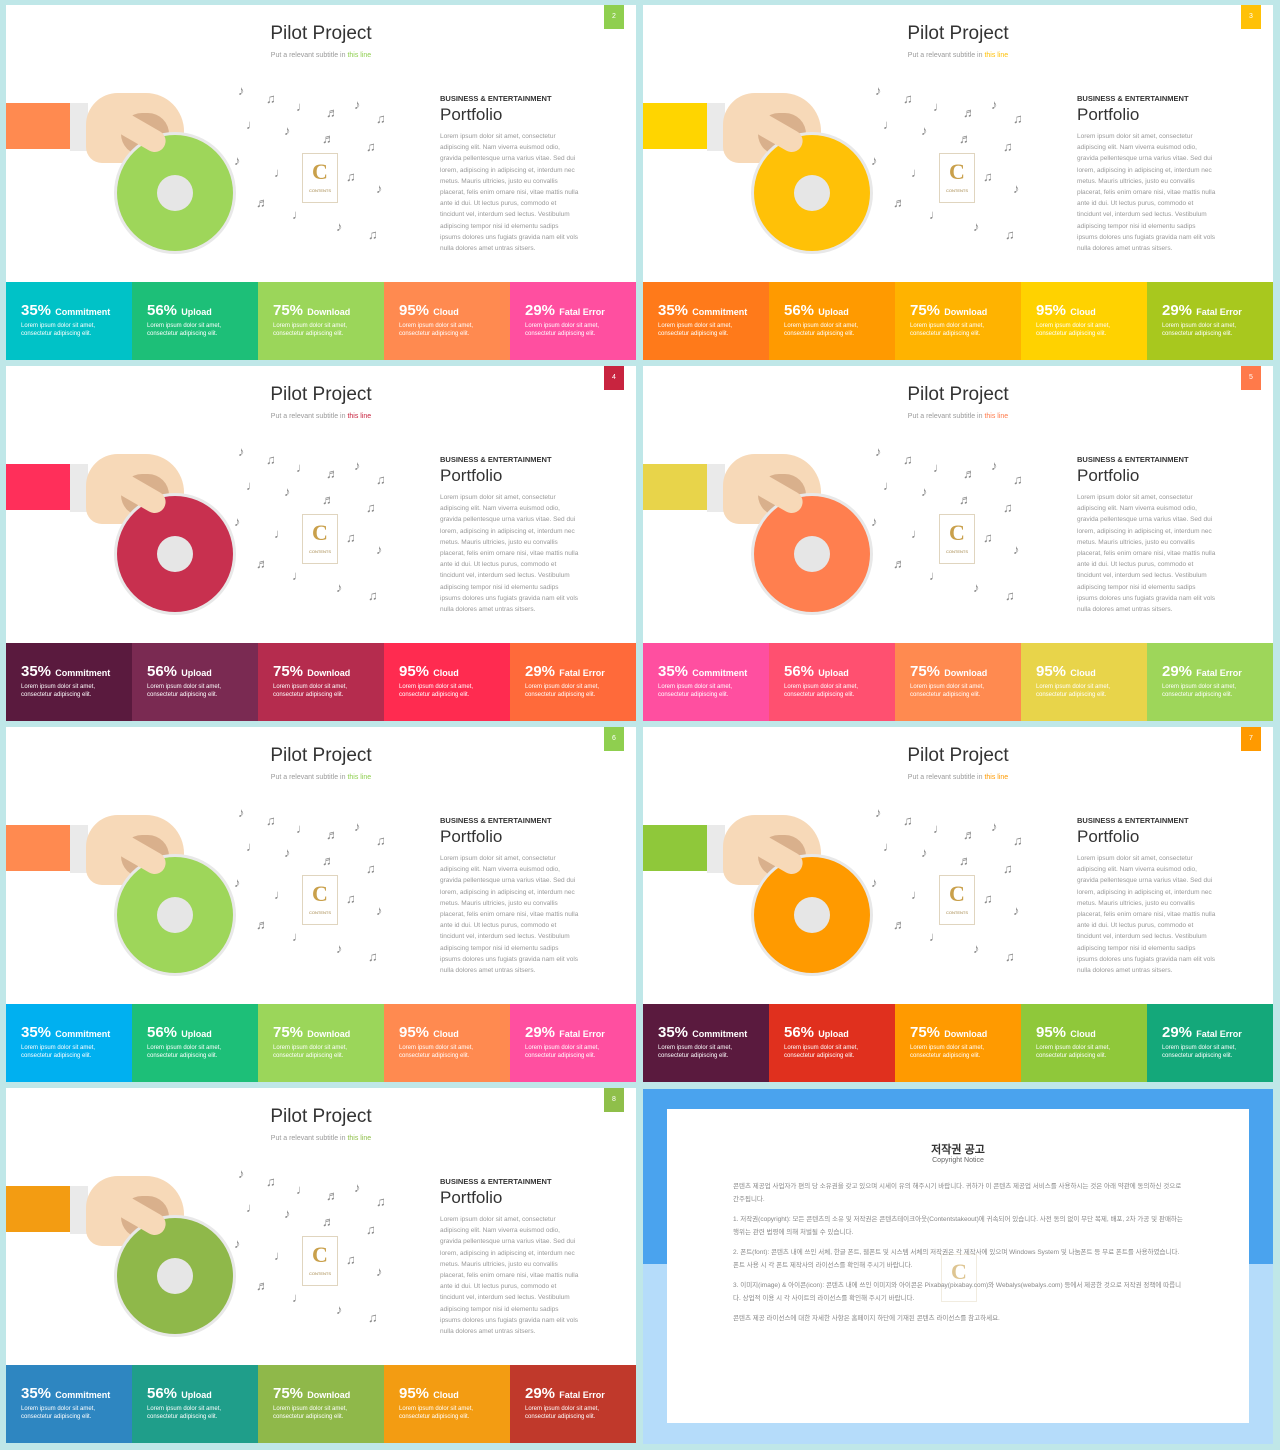 The height and width of the screenshot is (1450, 1280). What do you see at coordinates (1219, 1034) in the screenshot?
I see `stat-label: Fatal Error` at bounding box center [1219, 1034].